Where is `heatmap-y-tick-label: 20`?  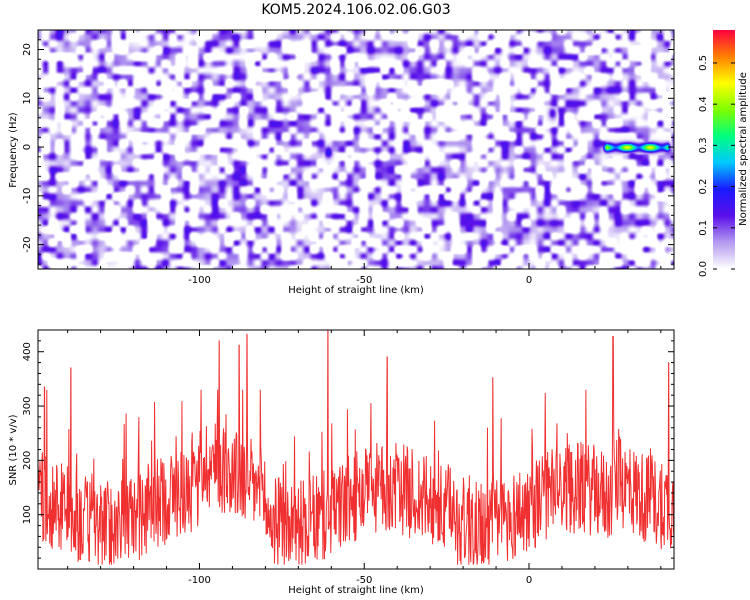 heatmap-y-tick-label: 20 is located at coordinates (27, 49).